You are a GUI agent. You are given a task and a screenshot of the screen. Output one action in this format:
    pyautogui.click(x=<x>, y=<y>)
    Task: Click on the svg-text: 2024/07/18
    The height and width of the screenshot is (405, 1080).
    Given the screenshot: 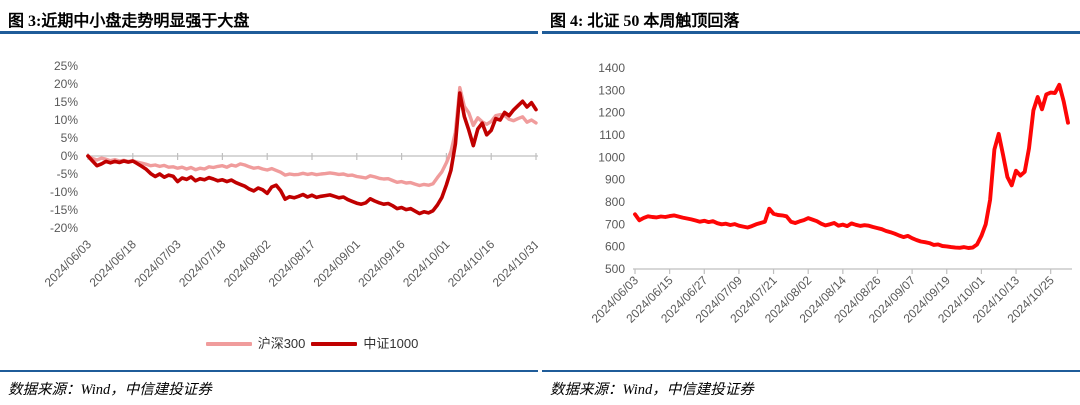 What is the action you would take?
    pyautogui.click(x=202, y=263)
    